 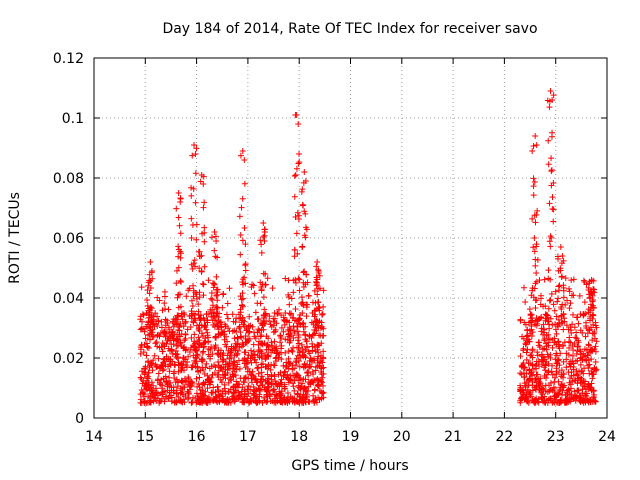 I want to click on x-tick-label: 23, so click(x=556, y=437).